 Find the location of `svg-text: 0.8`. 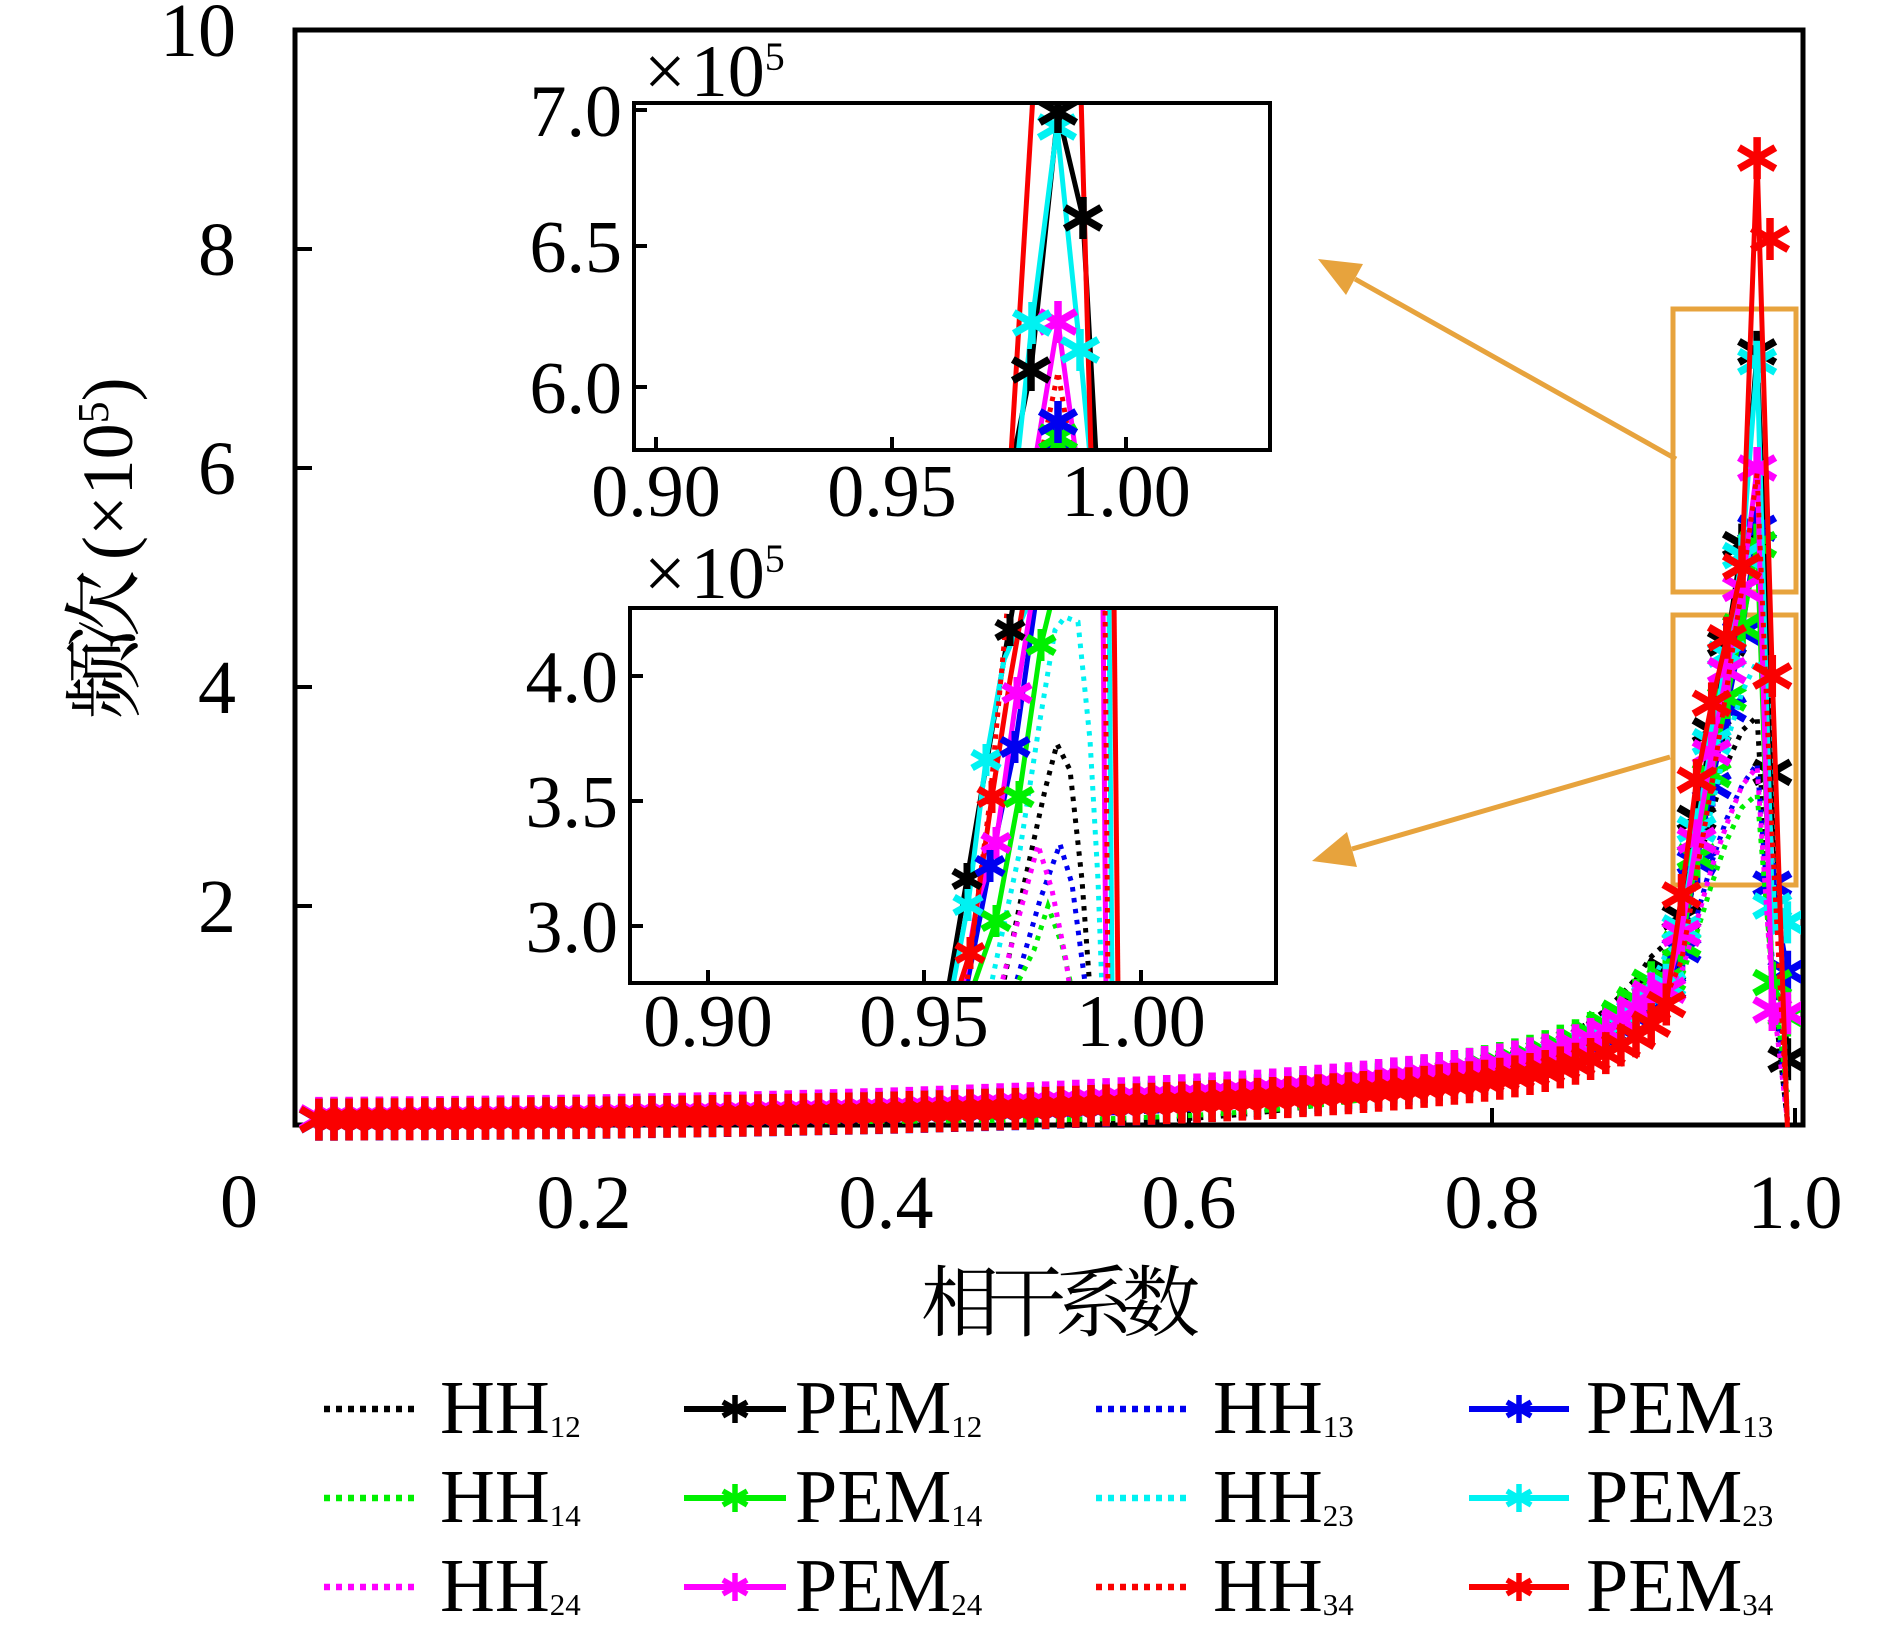

svg-text: 0.8 is located at coordinates (1492, 1203).